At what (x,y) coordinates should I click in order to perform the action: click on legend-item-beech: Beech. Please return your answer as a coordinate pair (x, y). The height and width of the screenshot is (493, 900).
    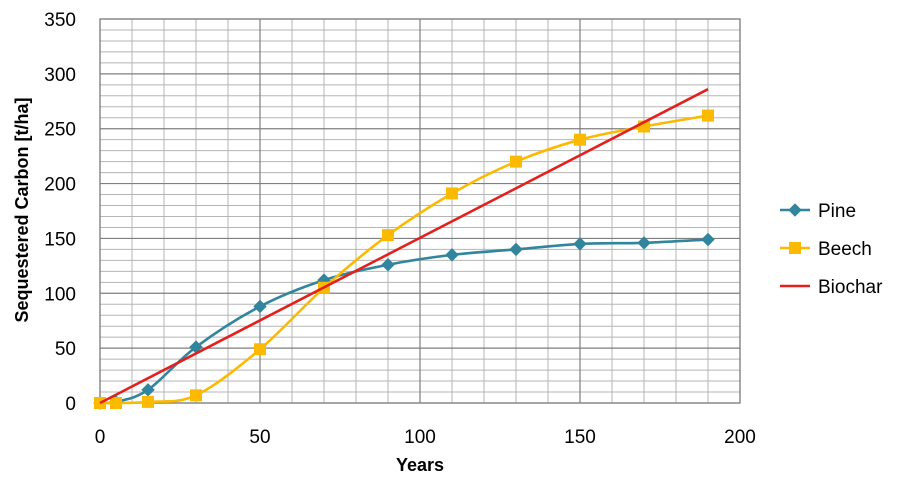
    Looking at the image, I should click on (826, 249).